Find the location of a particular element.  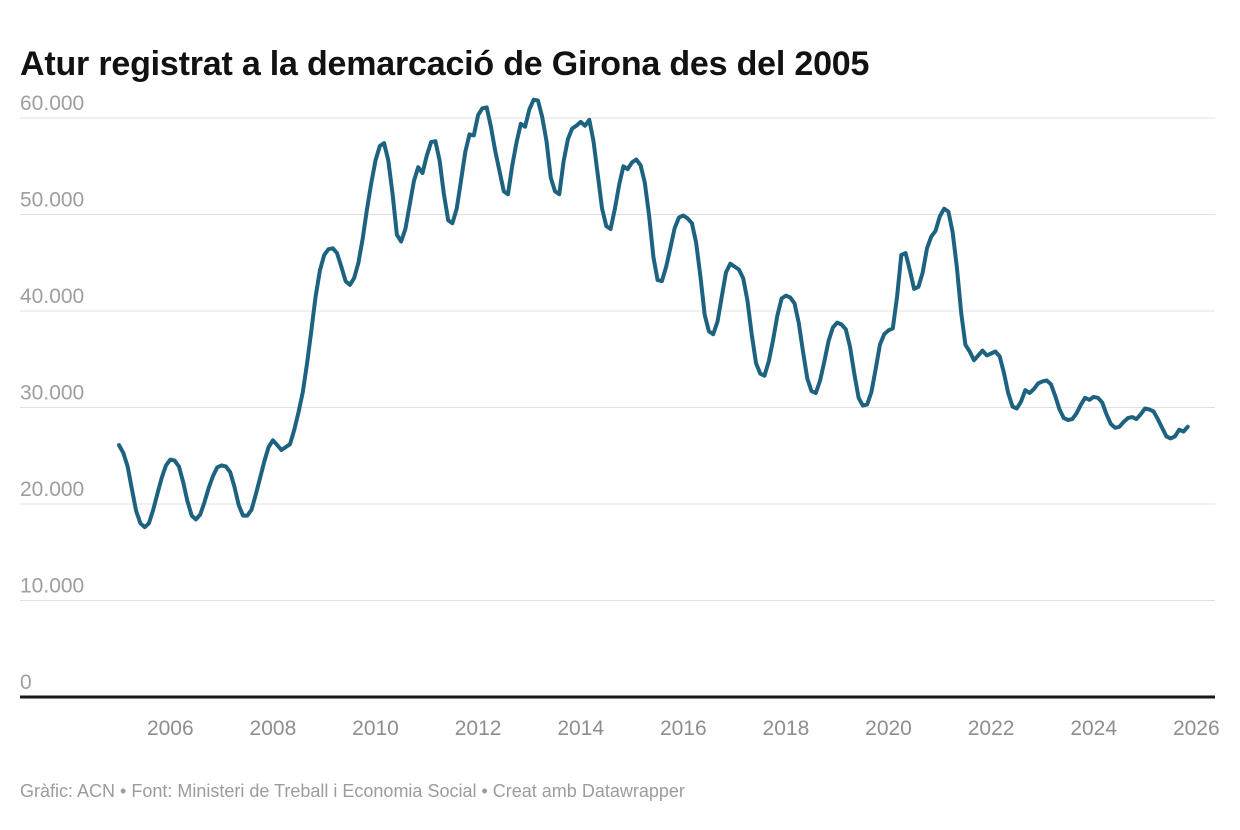

y-tick-label-50000: 50.000 is located at coordinates (52, 200).